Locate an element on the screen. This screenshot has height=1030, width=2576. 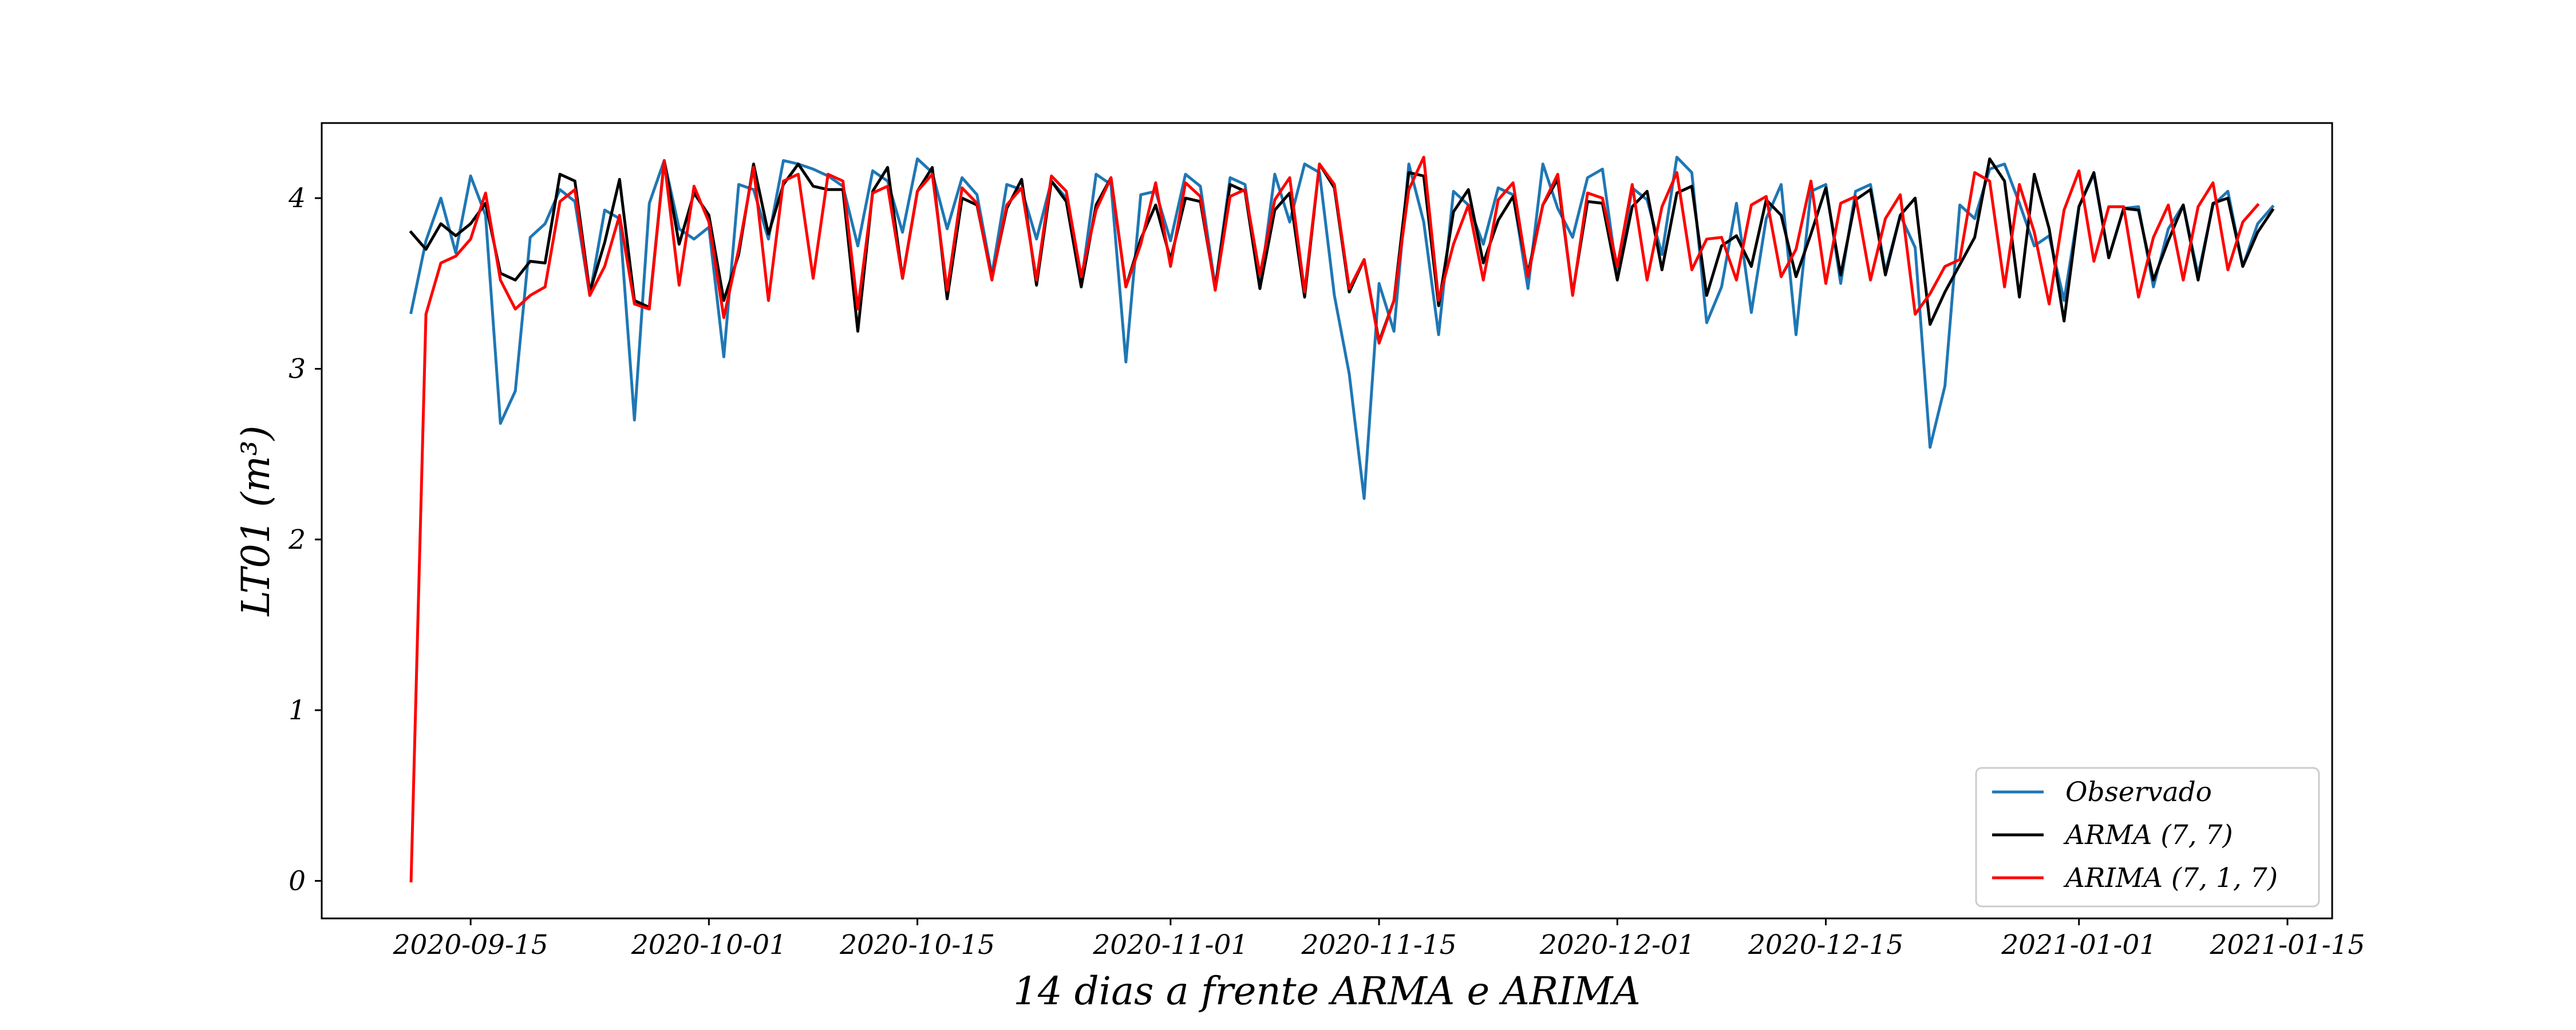
y-axis-label: LT01 (m³) is located at coordinates (256, 521).